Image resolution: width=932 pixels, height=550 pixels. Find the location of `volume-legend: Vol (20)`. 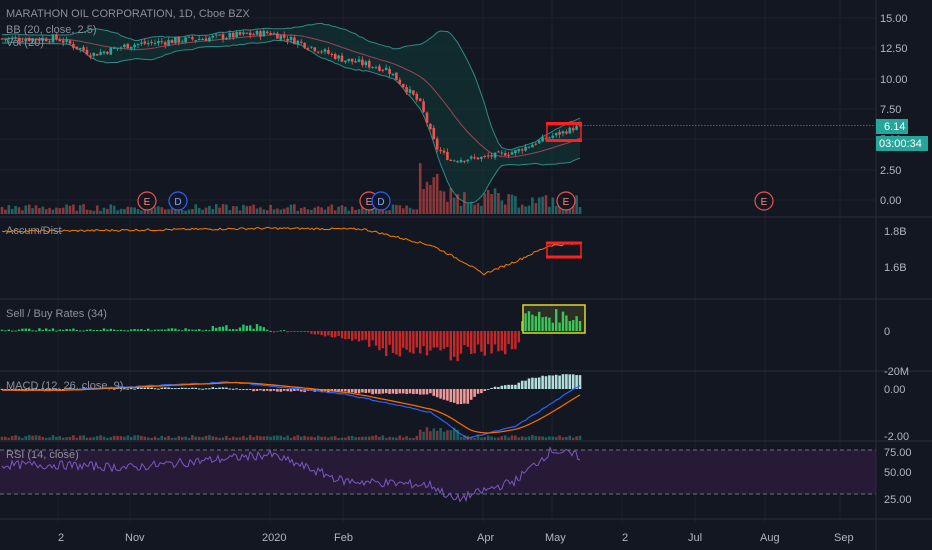

volume-legend: Vol (20) is located at coordinates (25, 43).